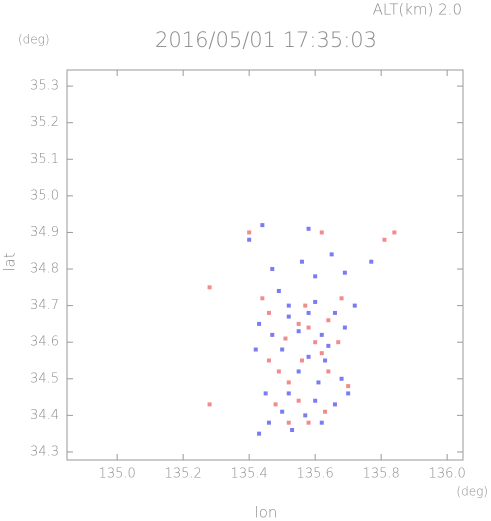 The width and height of the screenshot is (491, 521). What do you see at coordinates (117, 474) in the screenshot?
I see `x-tick-label: 135.0` at bounding box center [117, 474].